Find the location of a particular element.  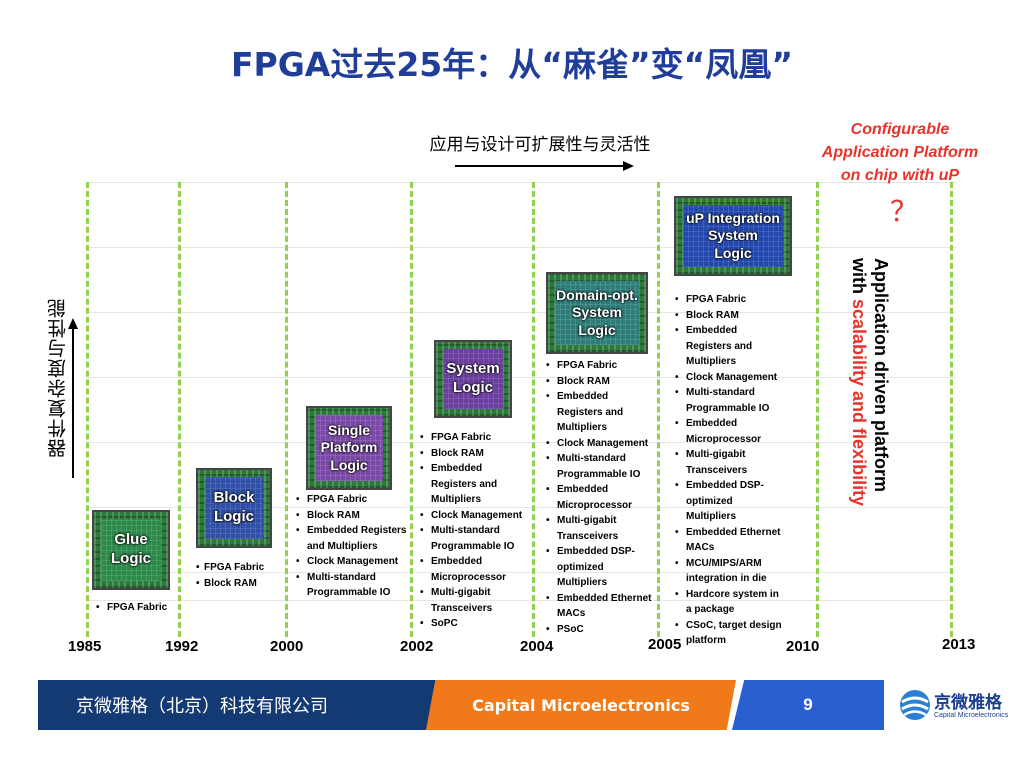

year-label: 2004 is located at coordinates (537, 646).